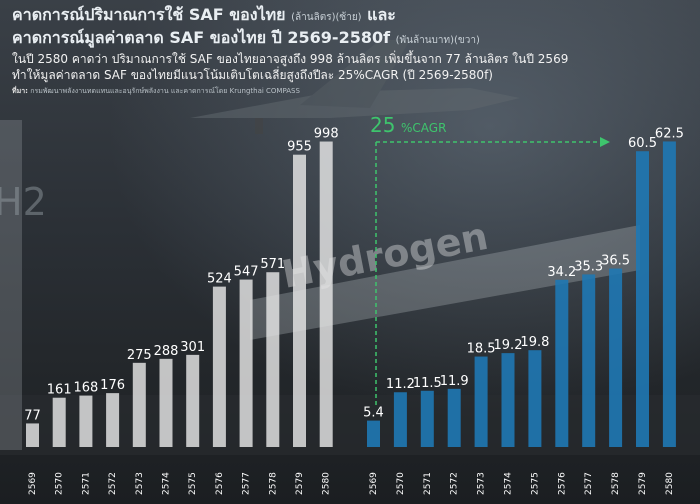  Describe the element at coordinates (246, 272) in the screenshot. I see `volume-label-2577: 547` at that location.